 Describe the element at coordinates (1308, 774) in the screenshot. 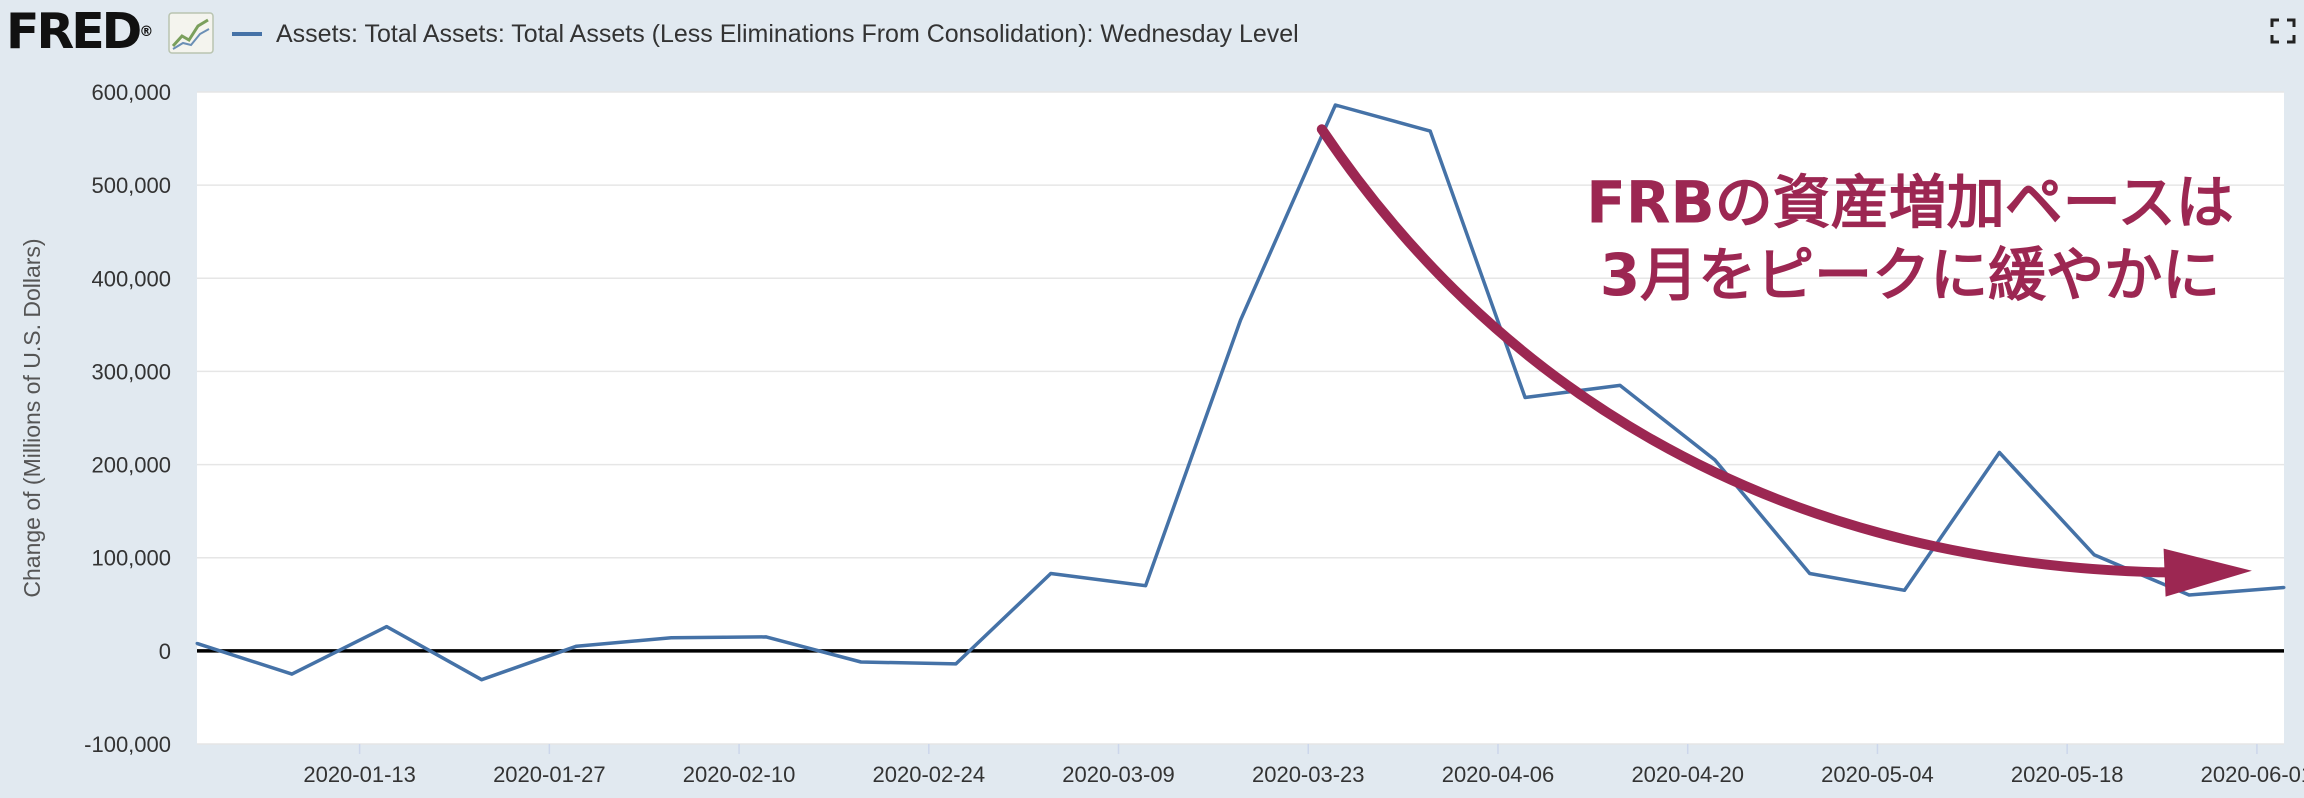

I see `x-tick-label: 2020-03-23` at that location.